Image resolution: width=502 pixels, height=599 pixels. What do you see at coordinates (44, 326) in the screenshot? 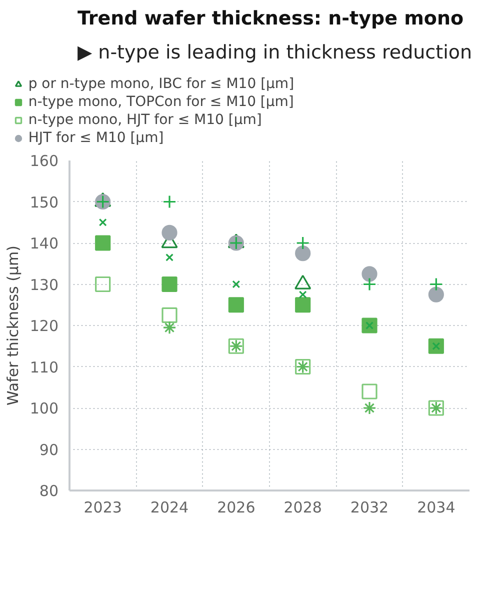
I see `y-tick-label: 120` at bounding box center [44, 326].